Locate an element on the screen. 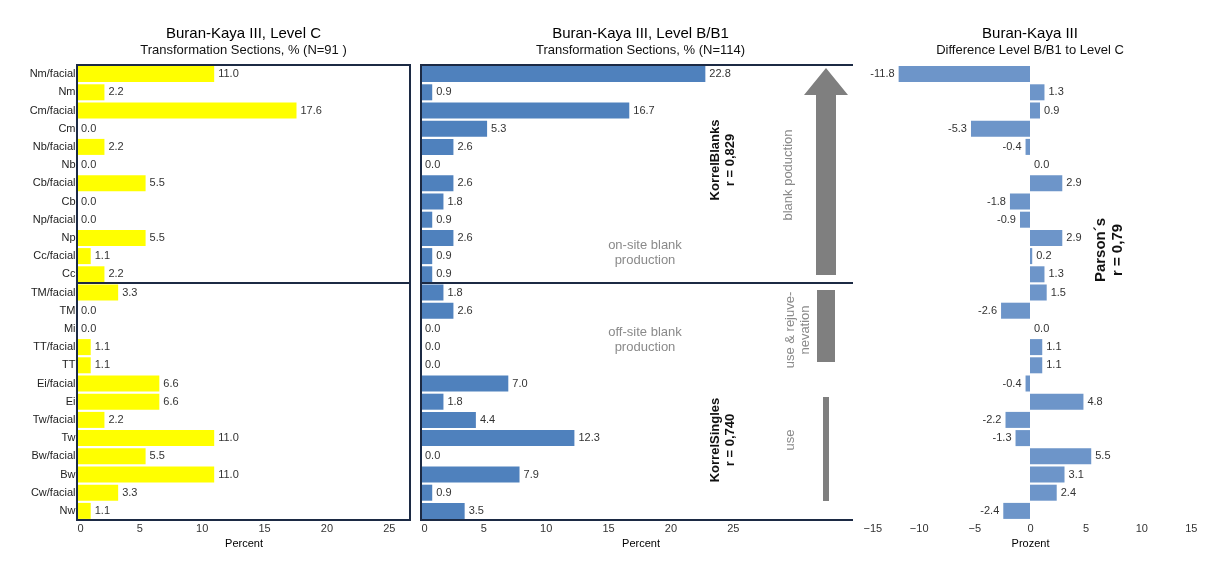 The width and height of the screenshot is (1208, 563). annotation: Parson´s r = 0,79 is located at coordinates (1108, 250).